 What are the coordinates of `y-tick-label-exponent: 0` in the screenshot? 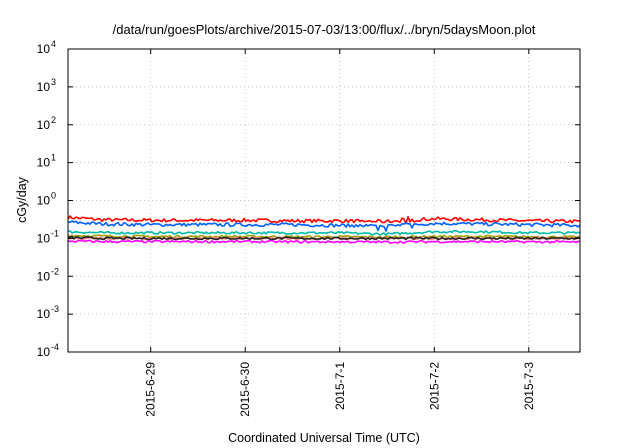 It's located at (53, 196).